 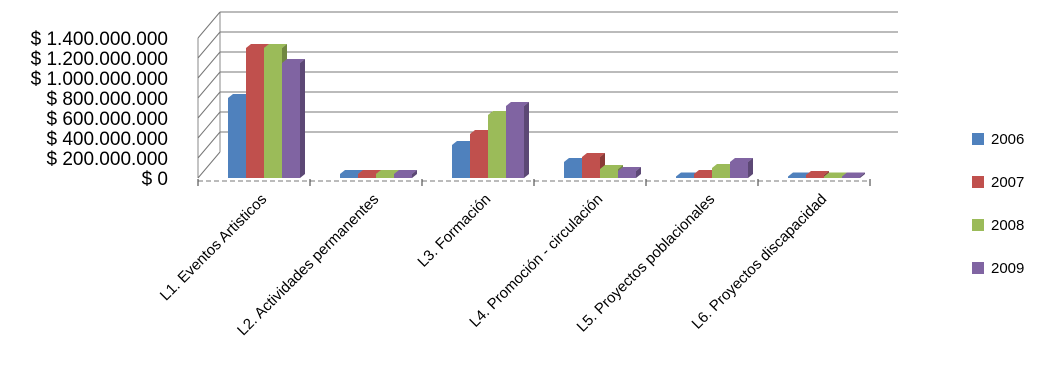 What do you see at coordinates (99, 79) in the screenshot?
I see `y-tick-label: $ 1.000.000.000` at bounding box center [99, 79].